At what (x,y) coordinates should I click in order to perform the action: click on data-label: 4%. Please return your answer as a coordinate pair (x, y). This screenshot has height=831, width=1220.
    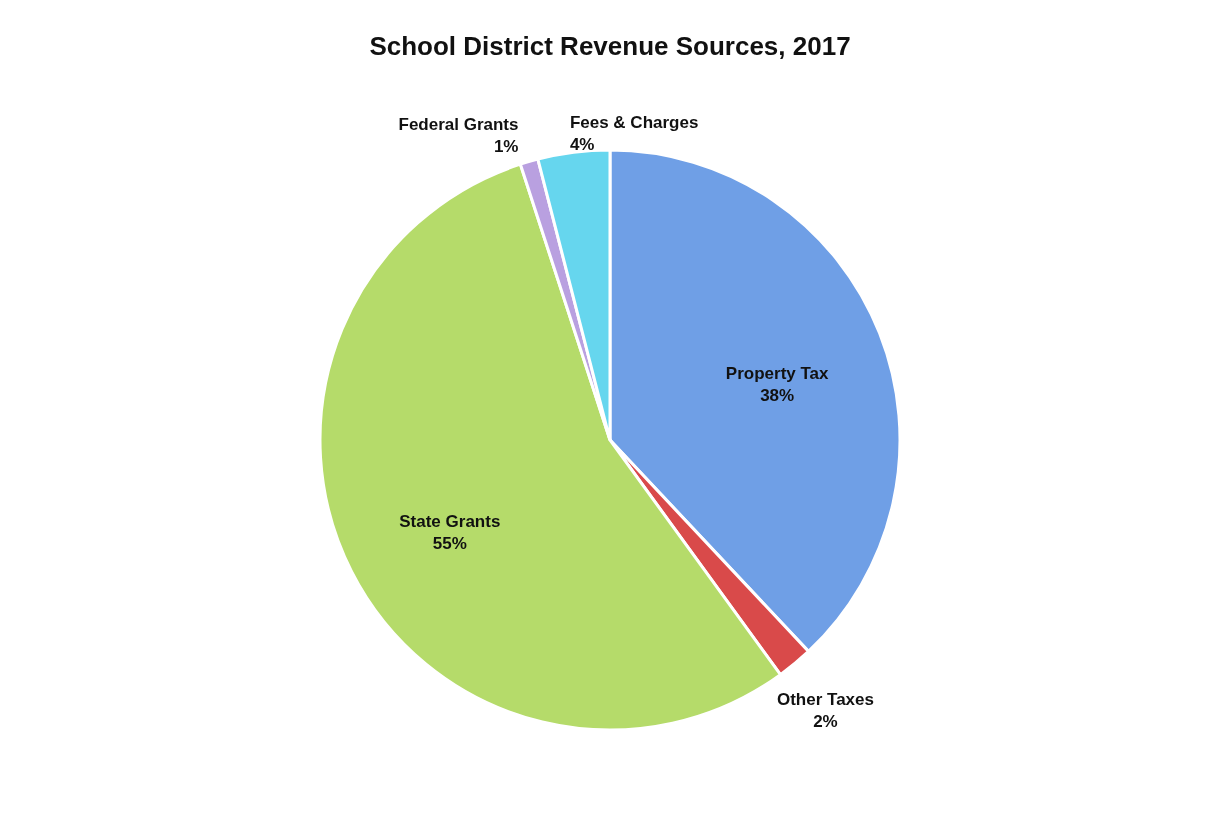
    Looking at the image, I should click on (582, 144).